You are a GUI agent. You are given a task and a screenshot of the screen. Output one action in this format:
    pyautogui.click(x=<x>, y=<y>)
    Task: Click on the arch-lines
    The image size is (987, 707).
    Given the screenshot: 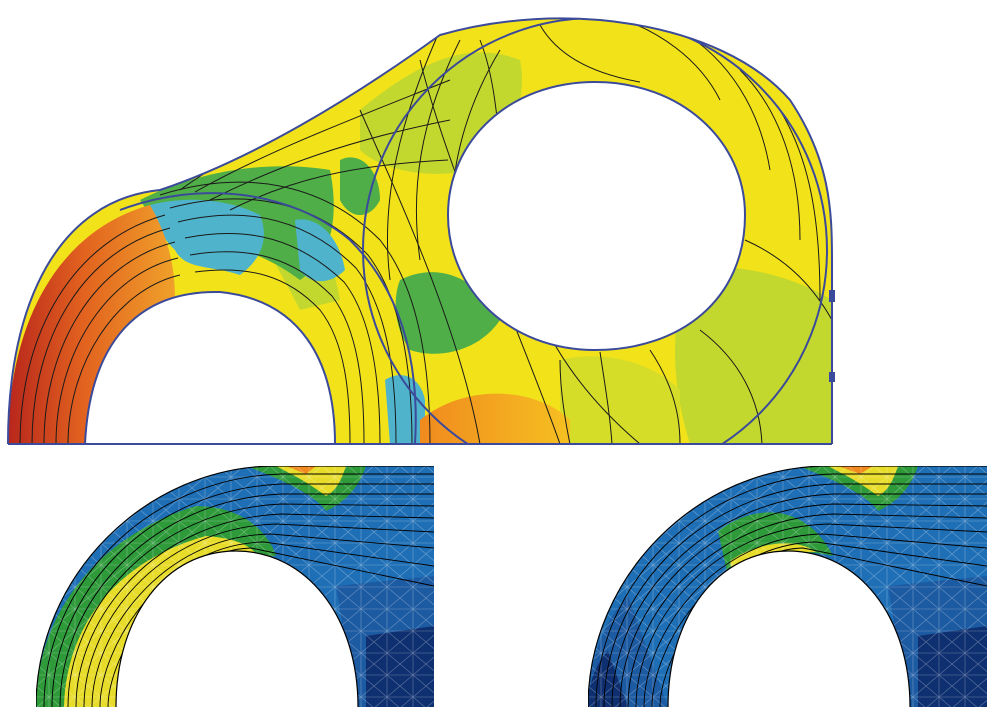 What is the action you would take?
    pyautogui.click(x=791, y=590)
    